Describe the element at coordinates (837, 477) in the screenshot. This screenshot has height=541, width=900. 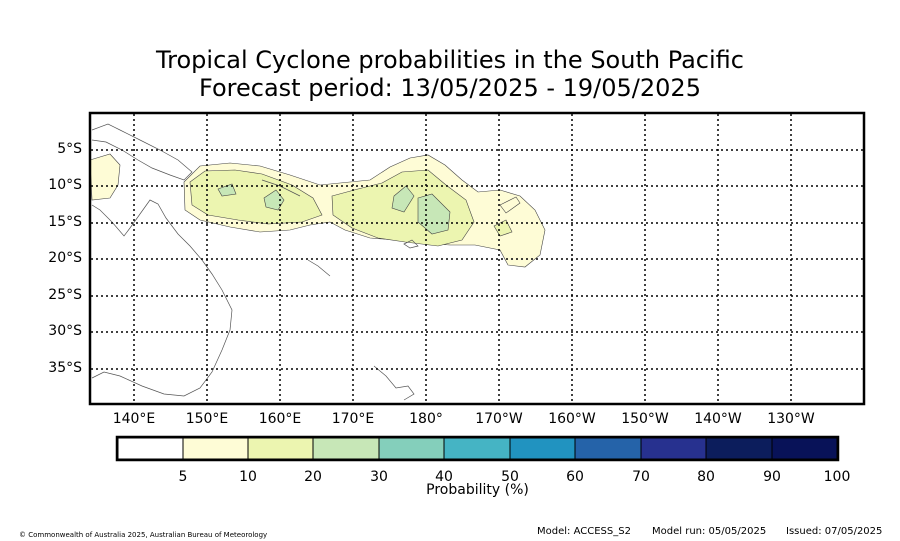
I see `colorbar-tick-100: 100` at that location.